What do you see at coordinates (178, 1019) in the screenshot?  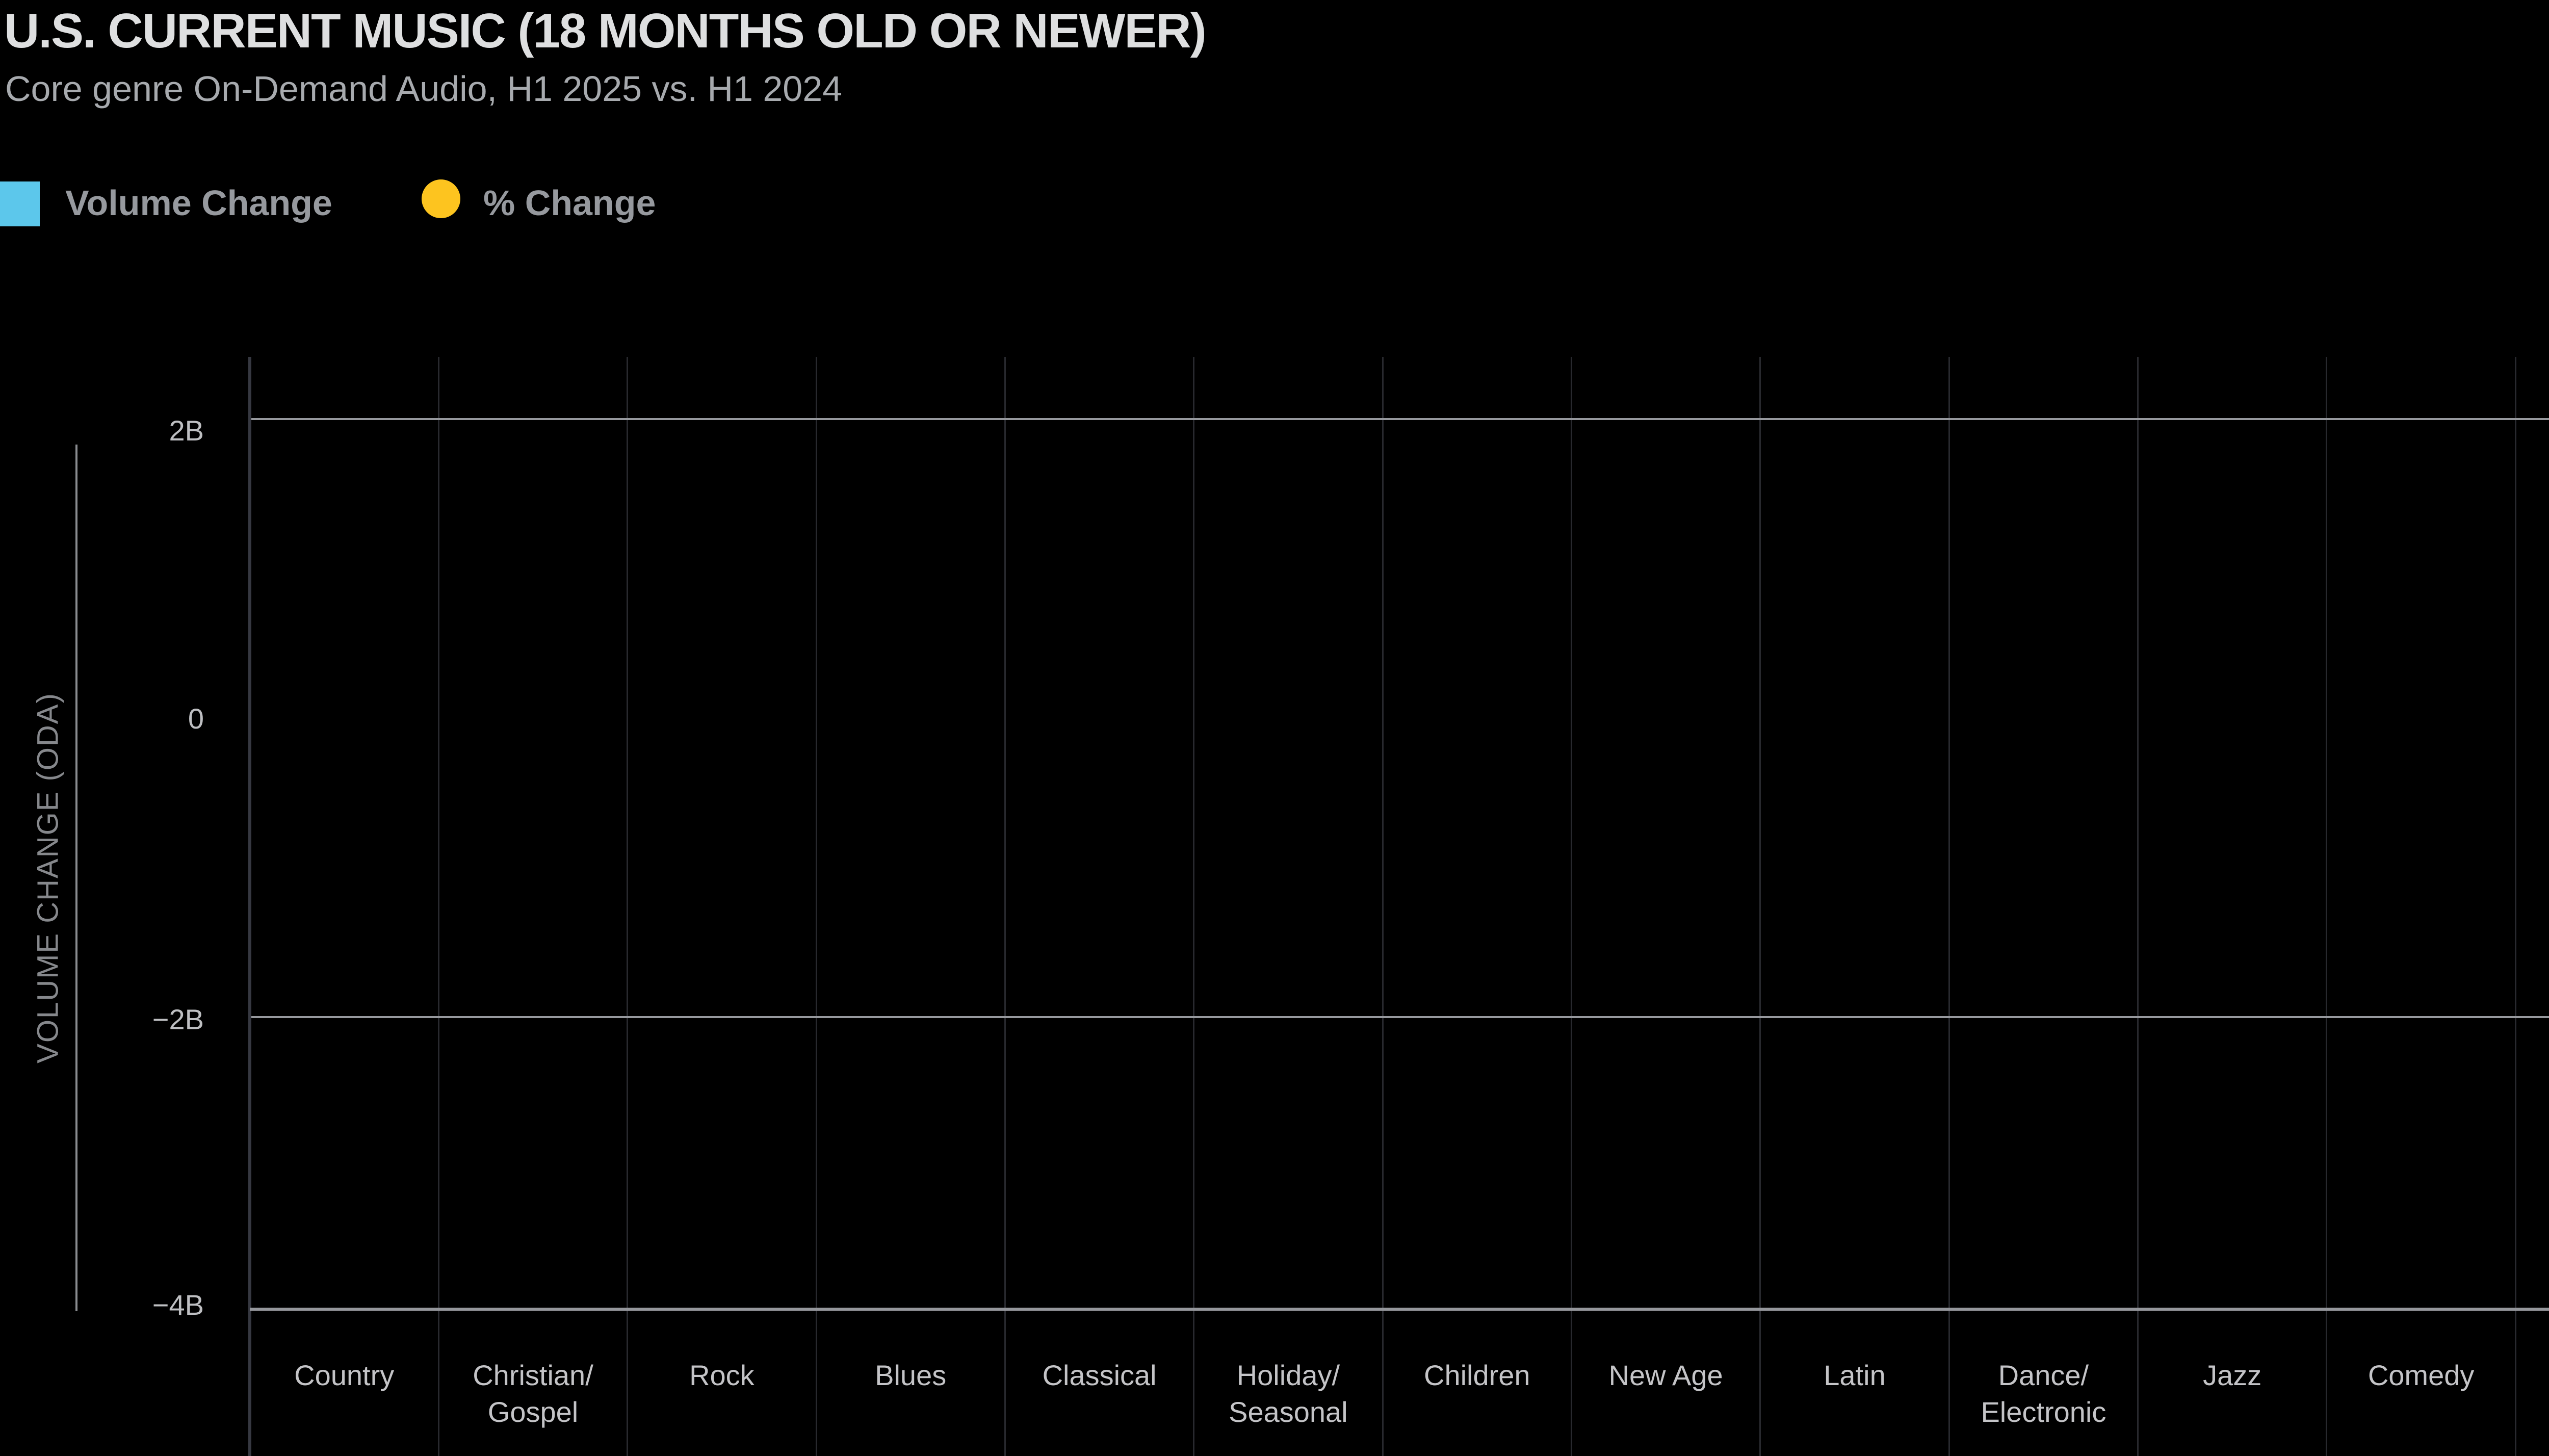 I see `left-axis-tick-label: −2B` at bounding box center [178, 1019].